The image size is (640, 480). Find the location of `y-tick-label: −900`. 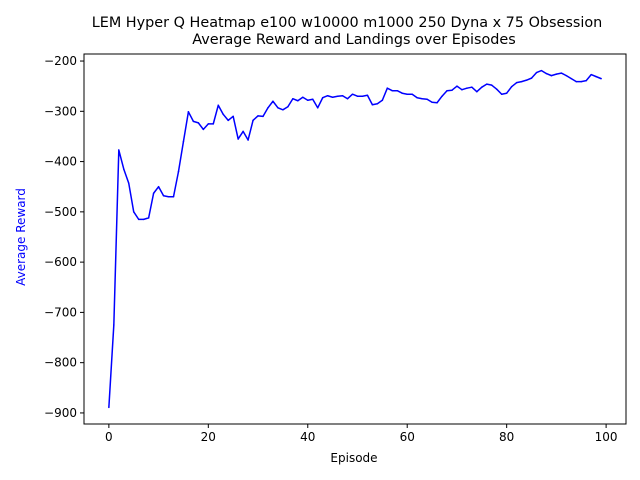

y-tick-label: −900 is located at coordinates (60, 413).